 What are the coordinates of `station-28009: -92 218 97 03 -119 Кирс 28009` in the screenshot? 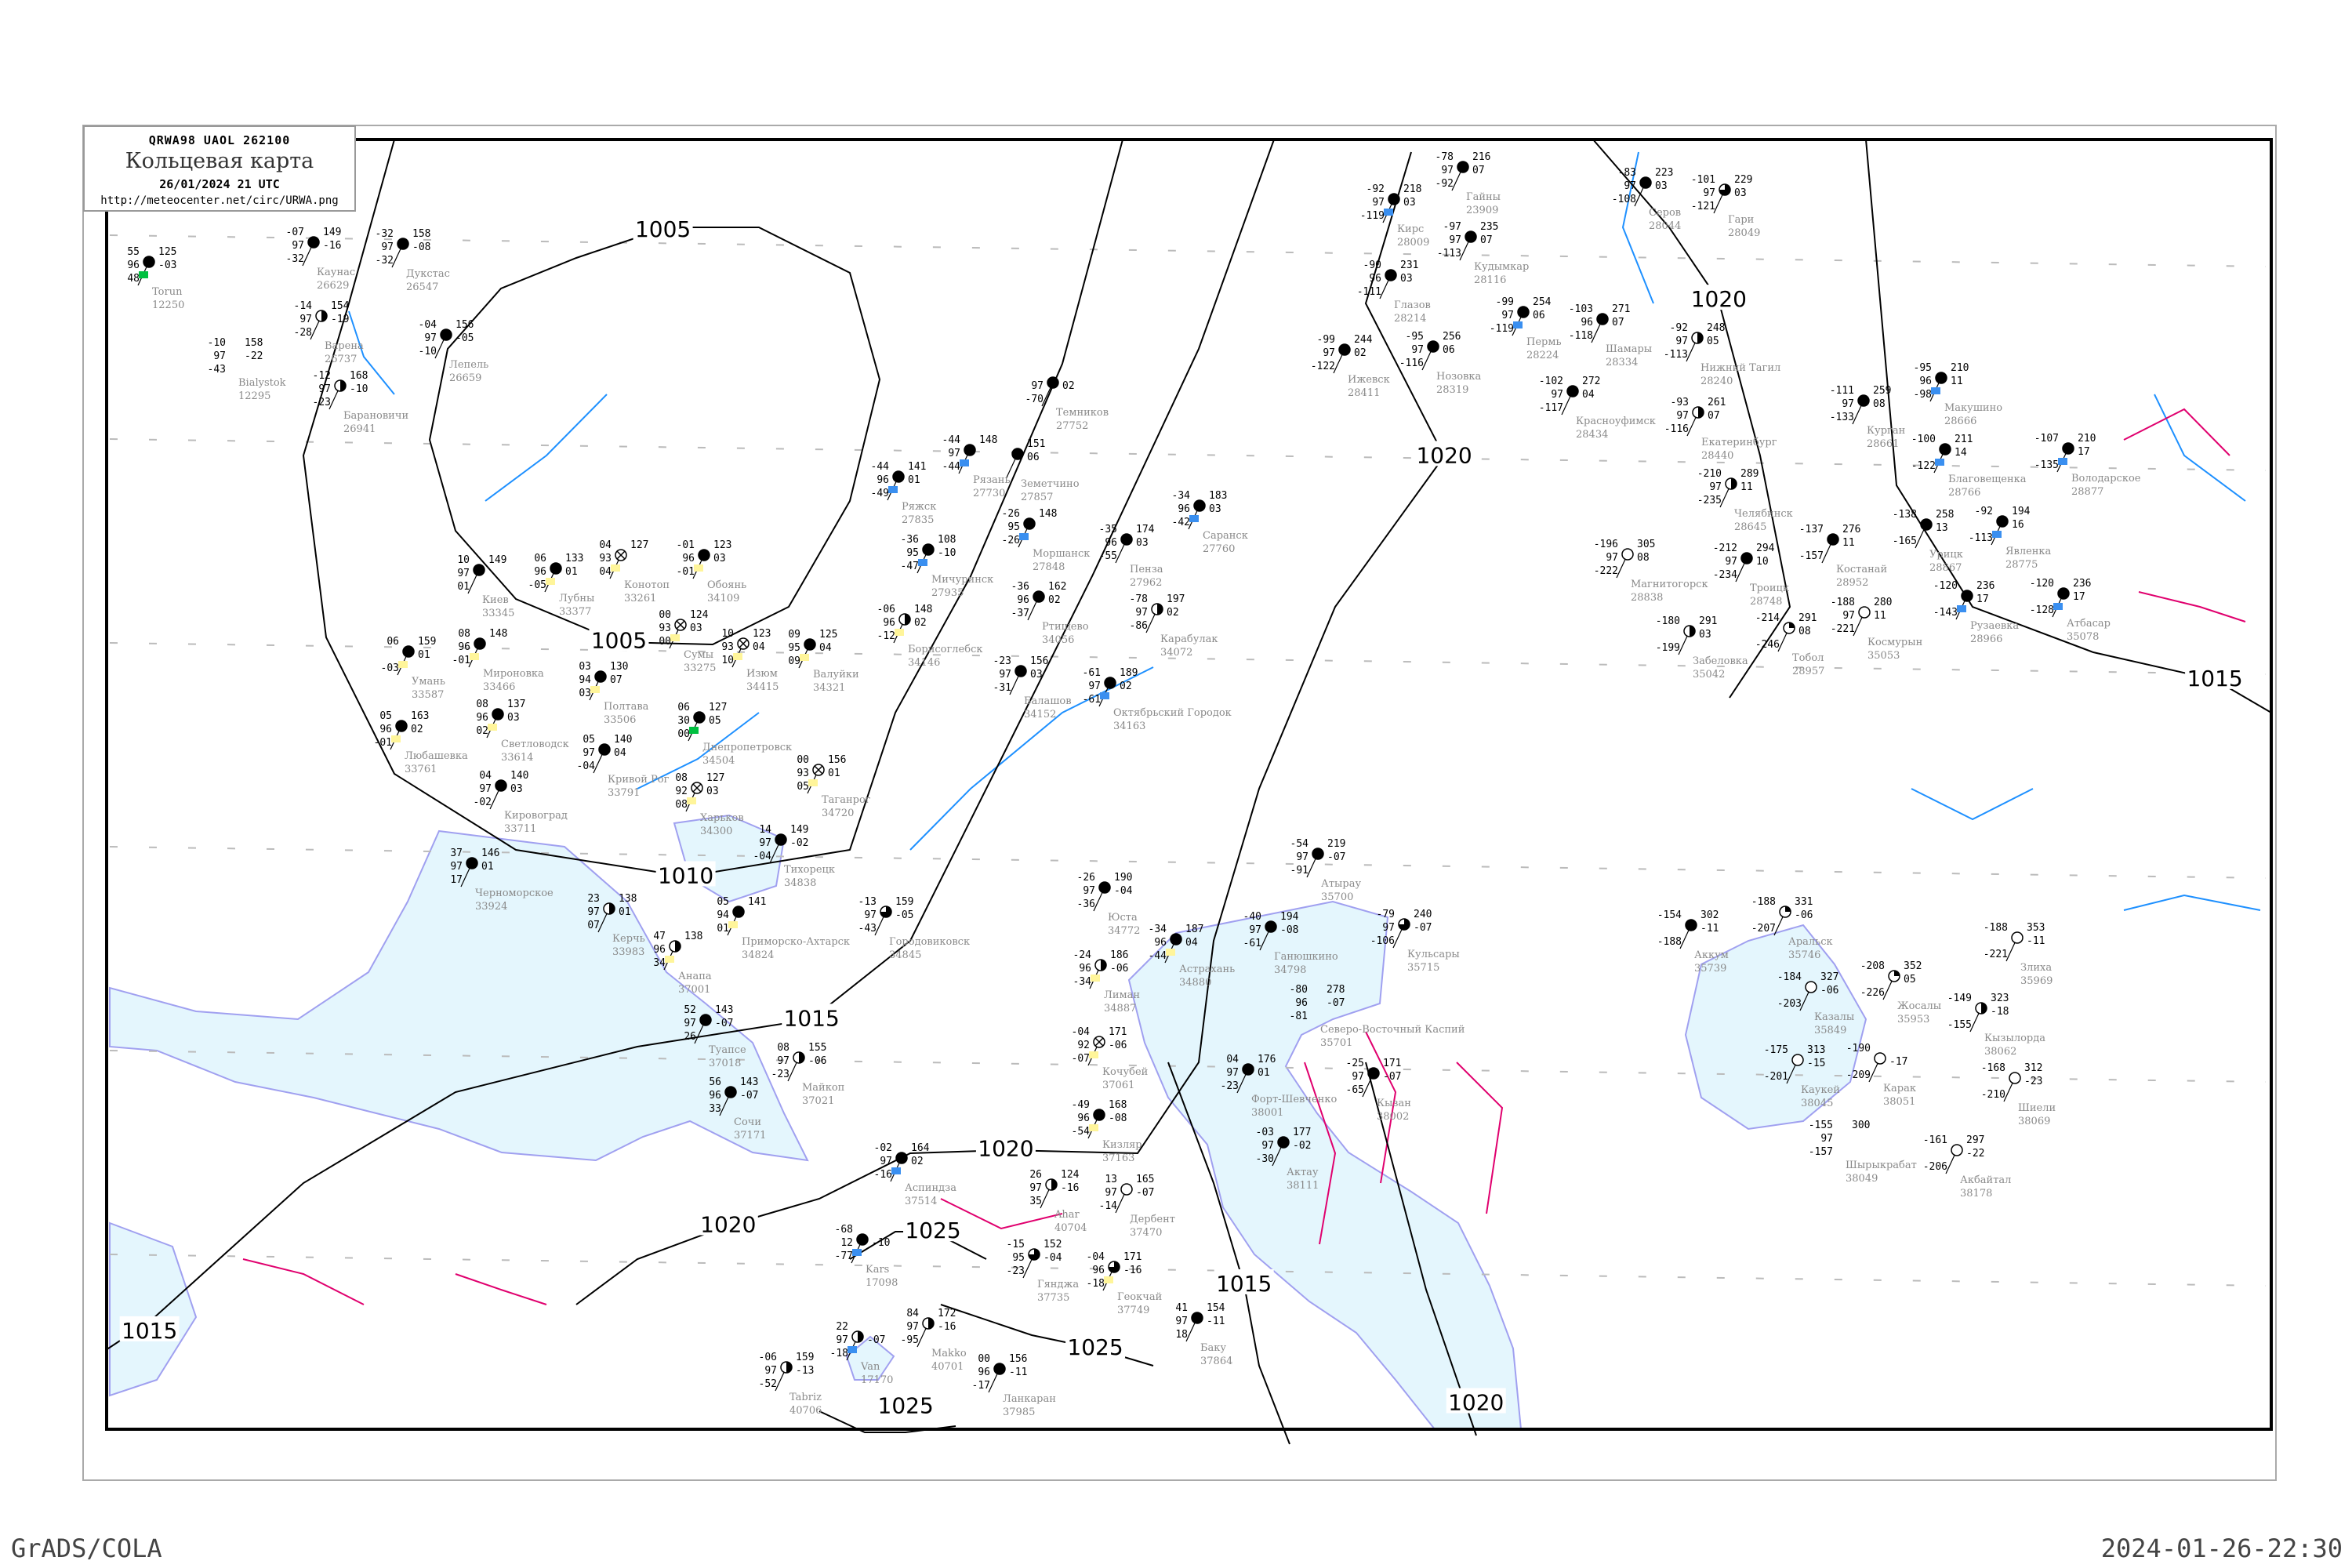 It's located at (1395, 216).